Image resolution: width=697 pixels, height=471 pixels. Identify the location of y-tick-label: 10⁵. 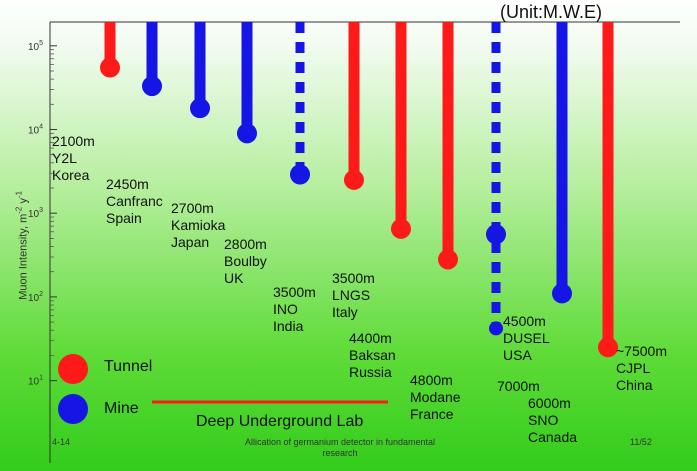
(35, 46).